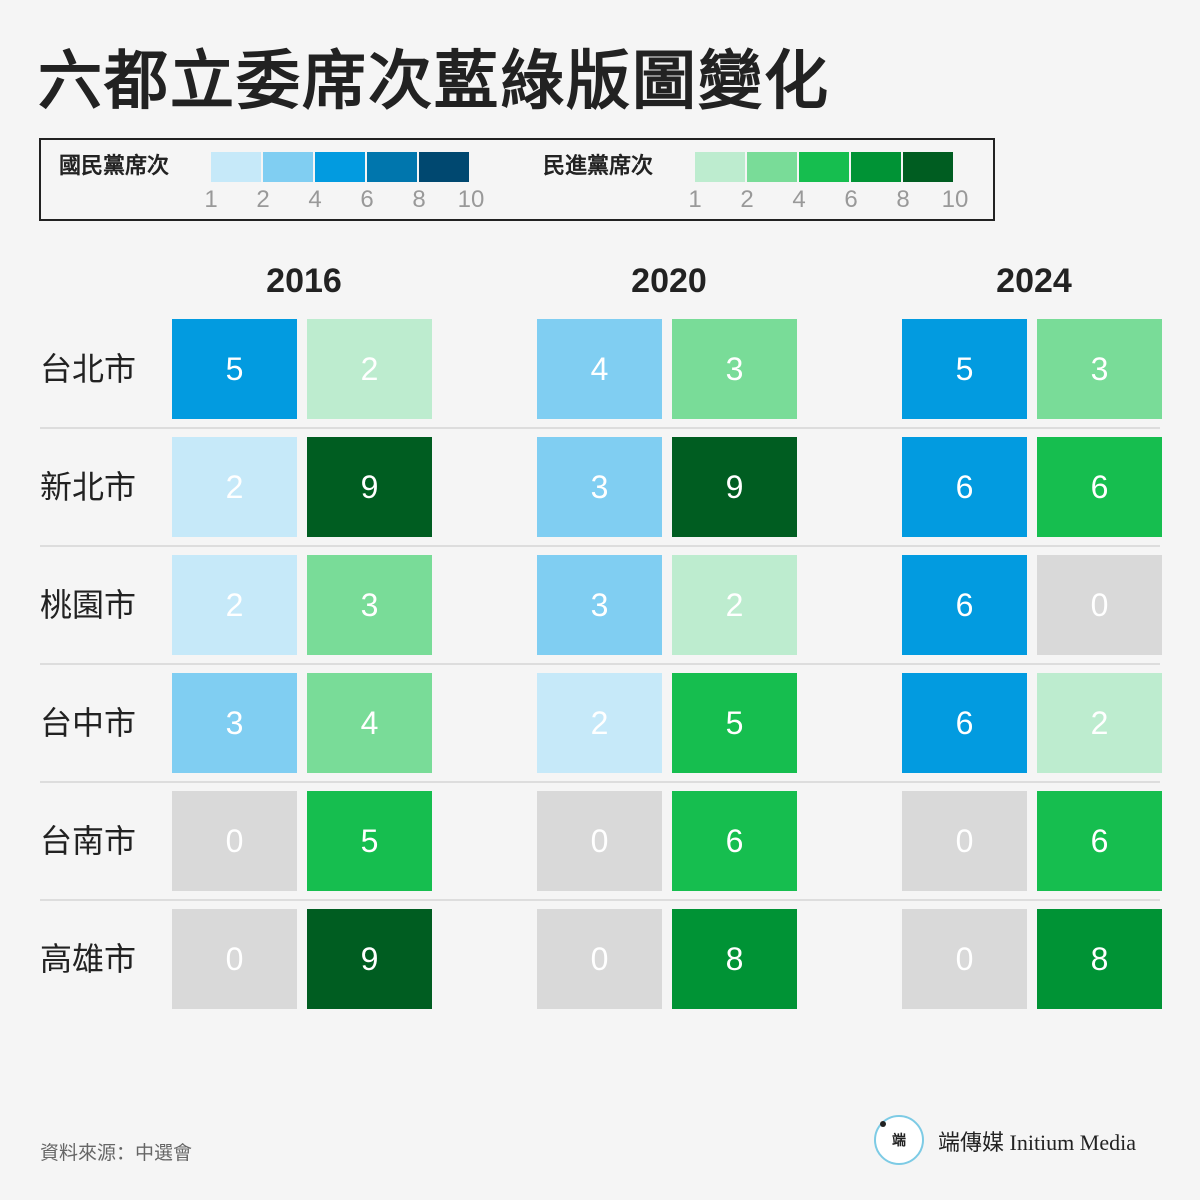  I want to click on legend-dpp-tick: 8, so click(903, 199).